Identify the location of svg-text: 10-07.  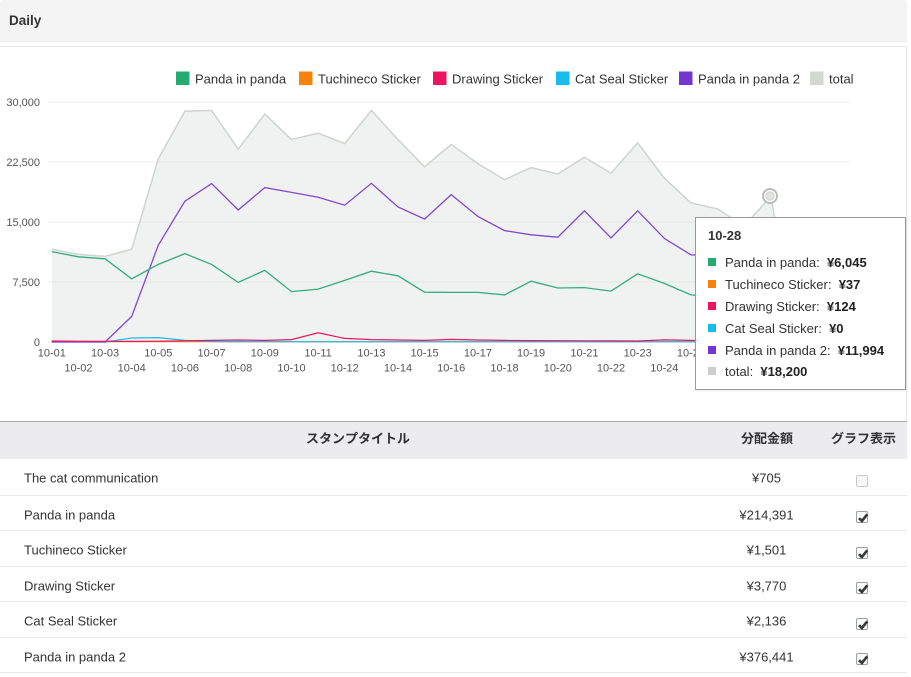
(212, 354).